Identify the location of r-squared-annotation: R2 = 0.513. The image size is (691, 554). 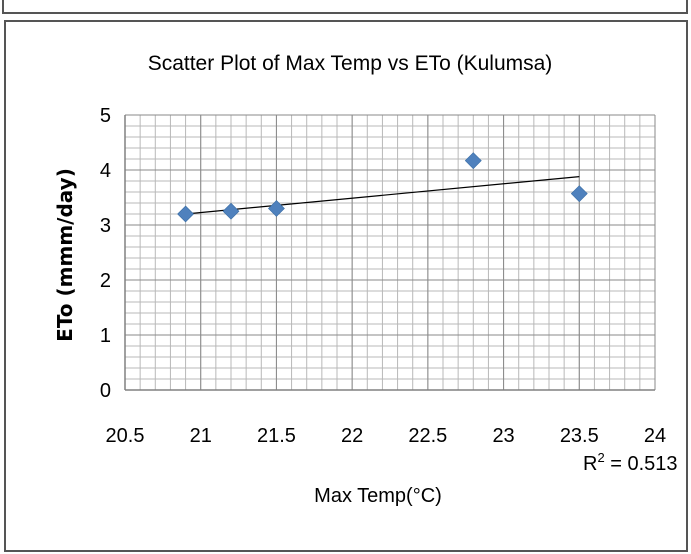
(630, 462).